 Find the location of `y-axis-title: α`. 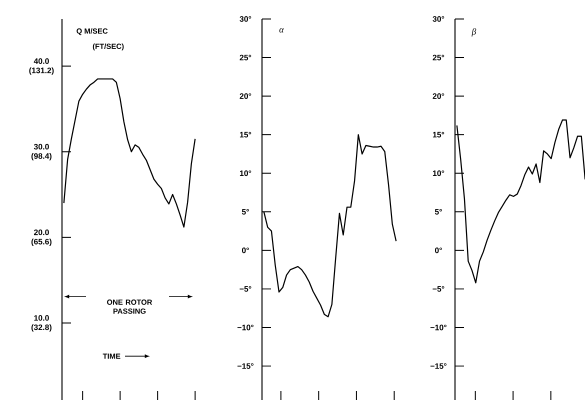

y-axis-title: α is located at coordinates (281, 30).